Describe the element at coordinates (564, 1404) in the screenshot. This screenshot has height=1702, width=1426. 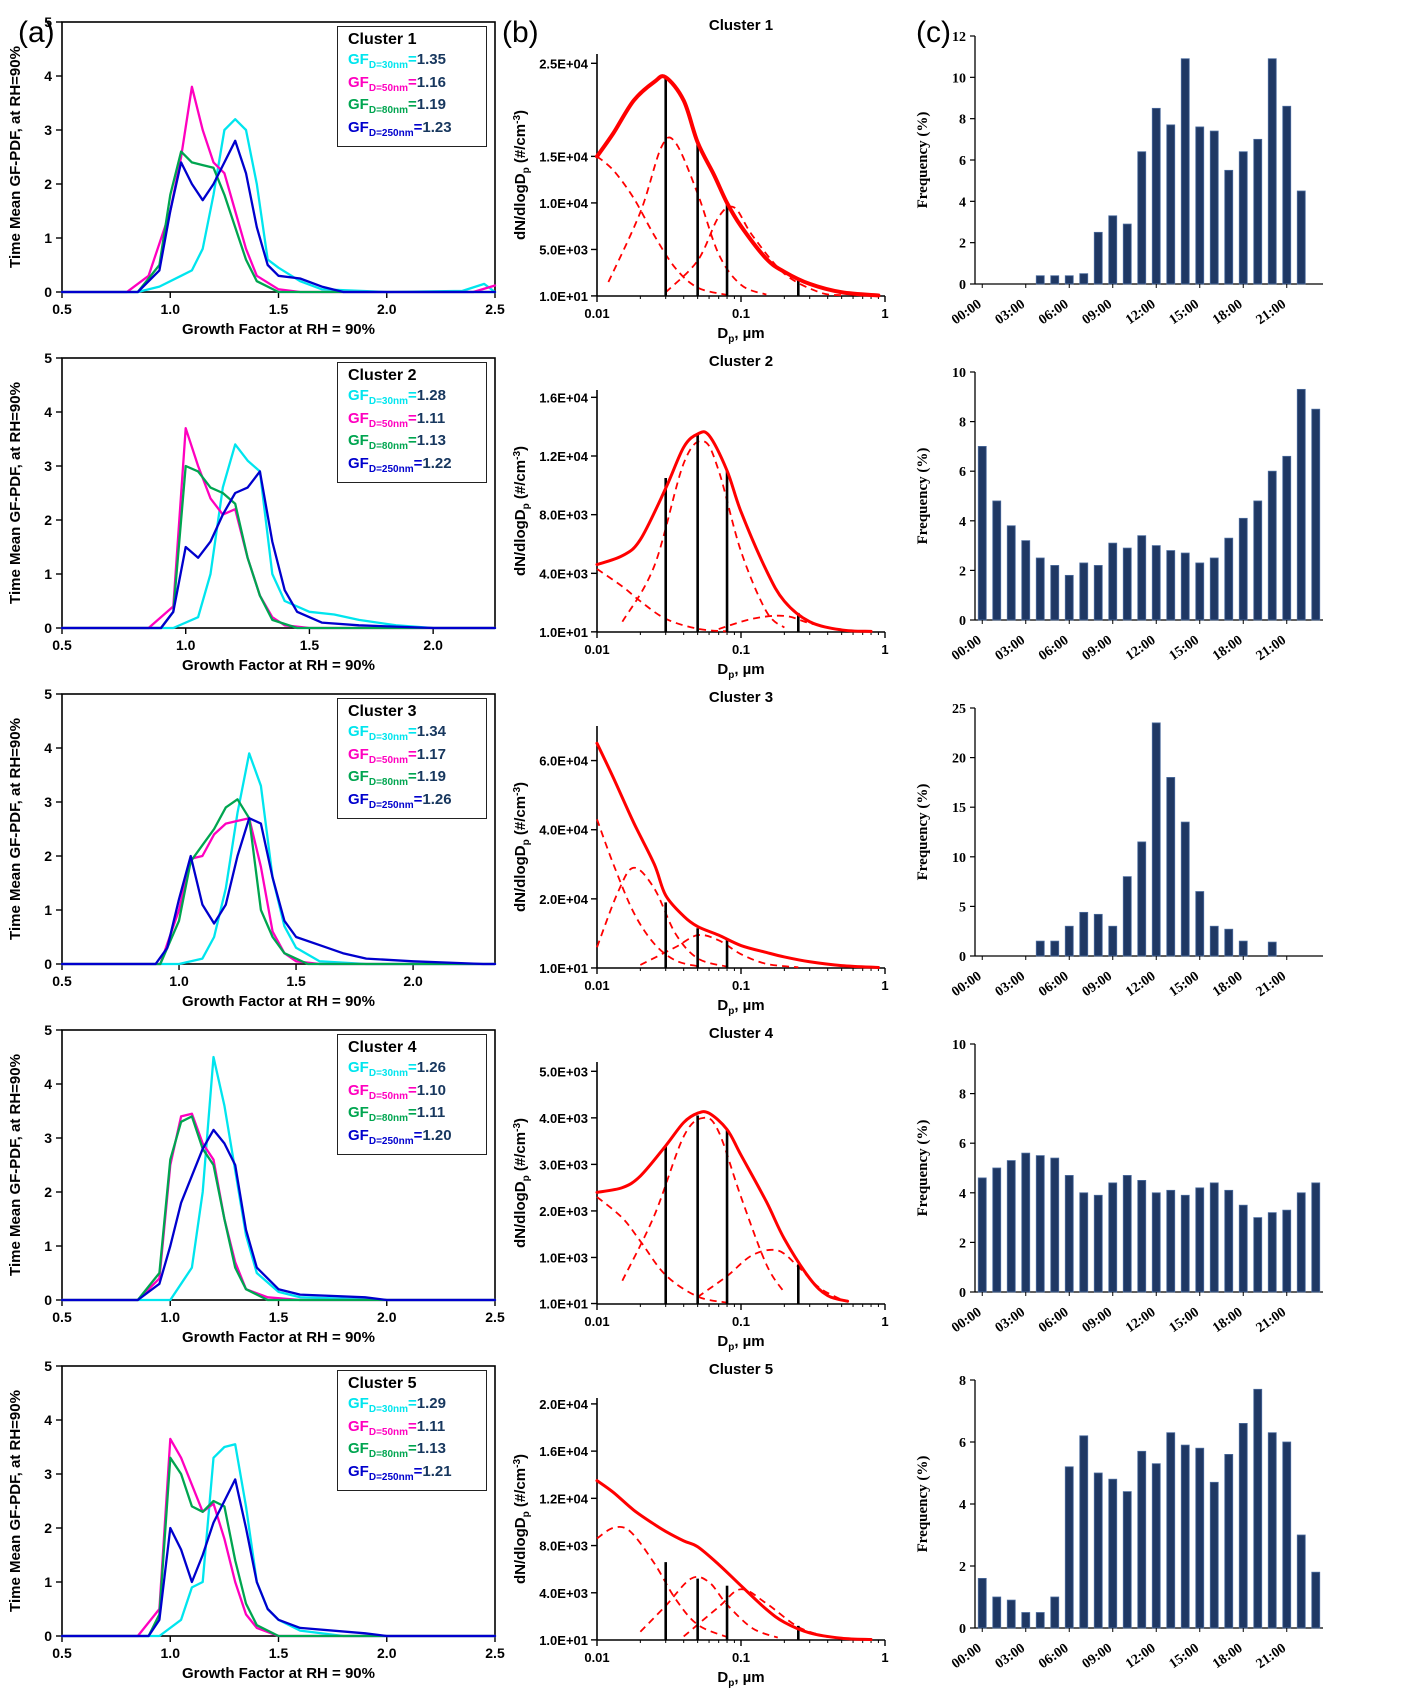
I see `axis-text: 2.0E+04` at that location.